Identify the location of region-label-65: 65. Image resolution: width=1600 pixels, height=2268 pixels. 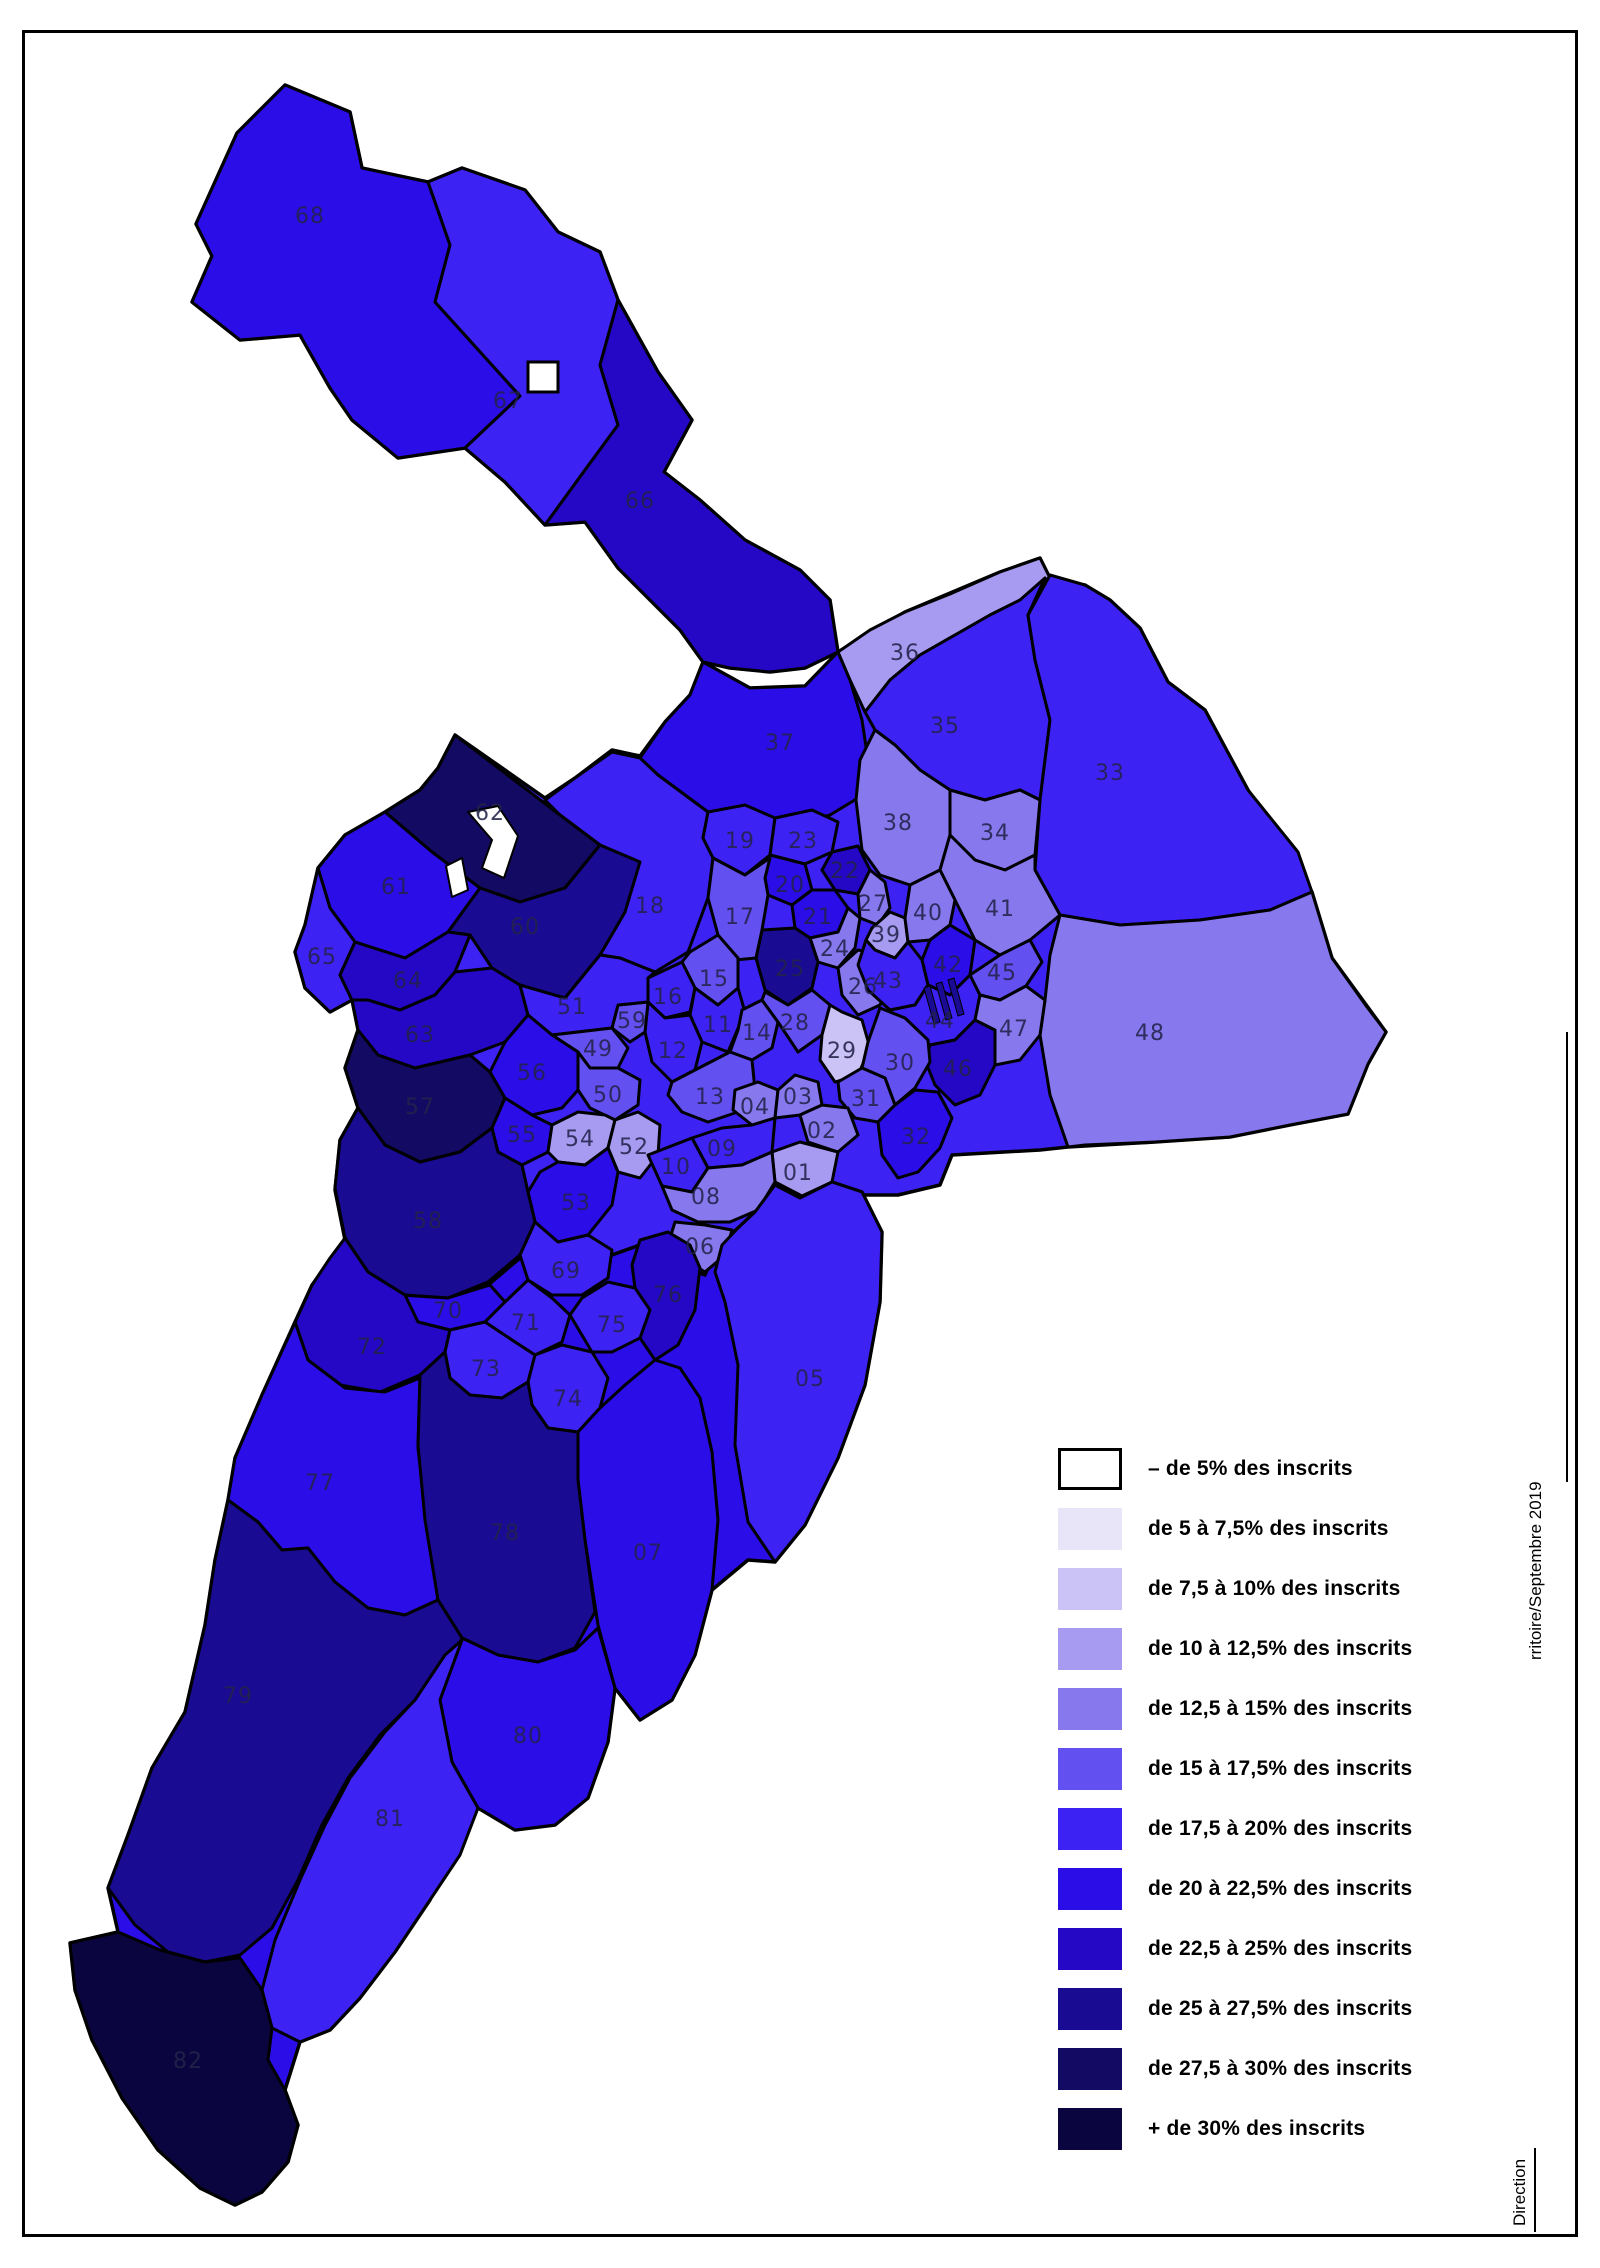
(322, 957).